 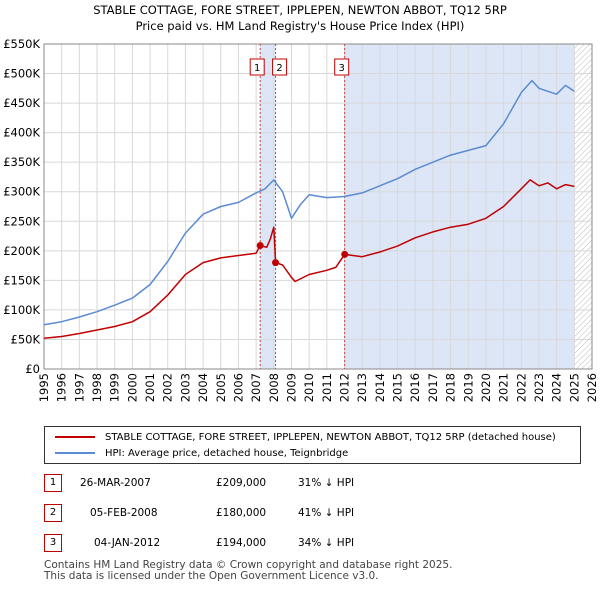 I want to click on x-tick-label: 2012, so click(x=345, y=387).